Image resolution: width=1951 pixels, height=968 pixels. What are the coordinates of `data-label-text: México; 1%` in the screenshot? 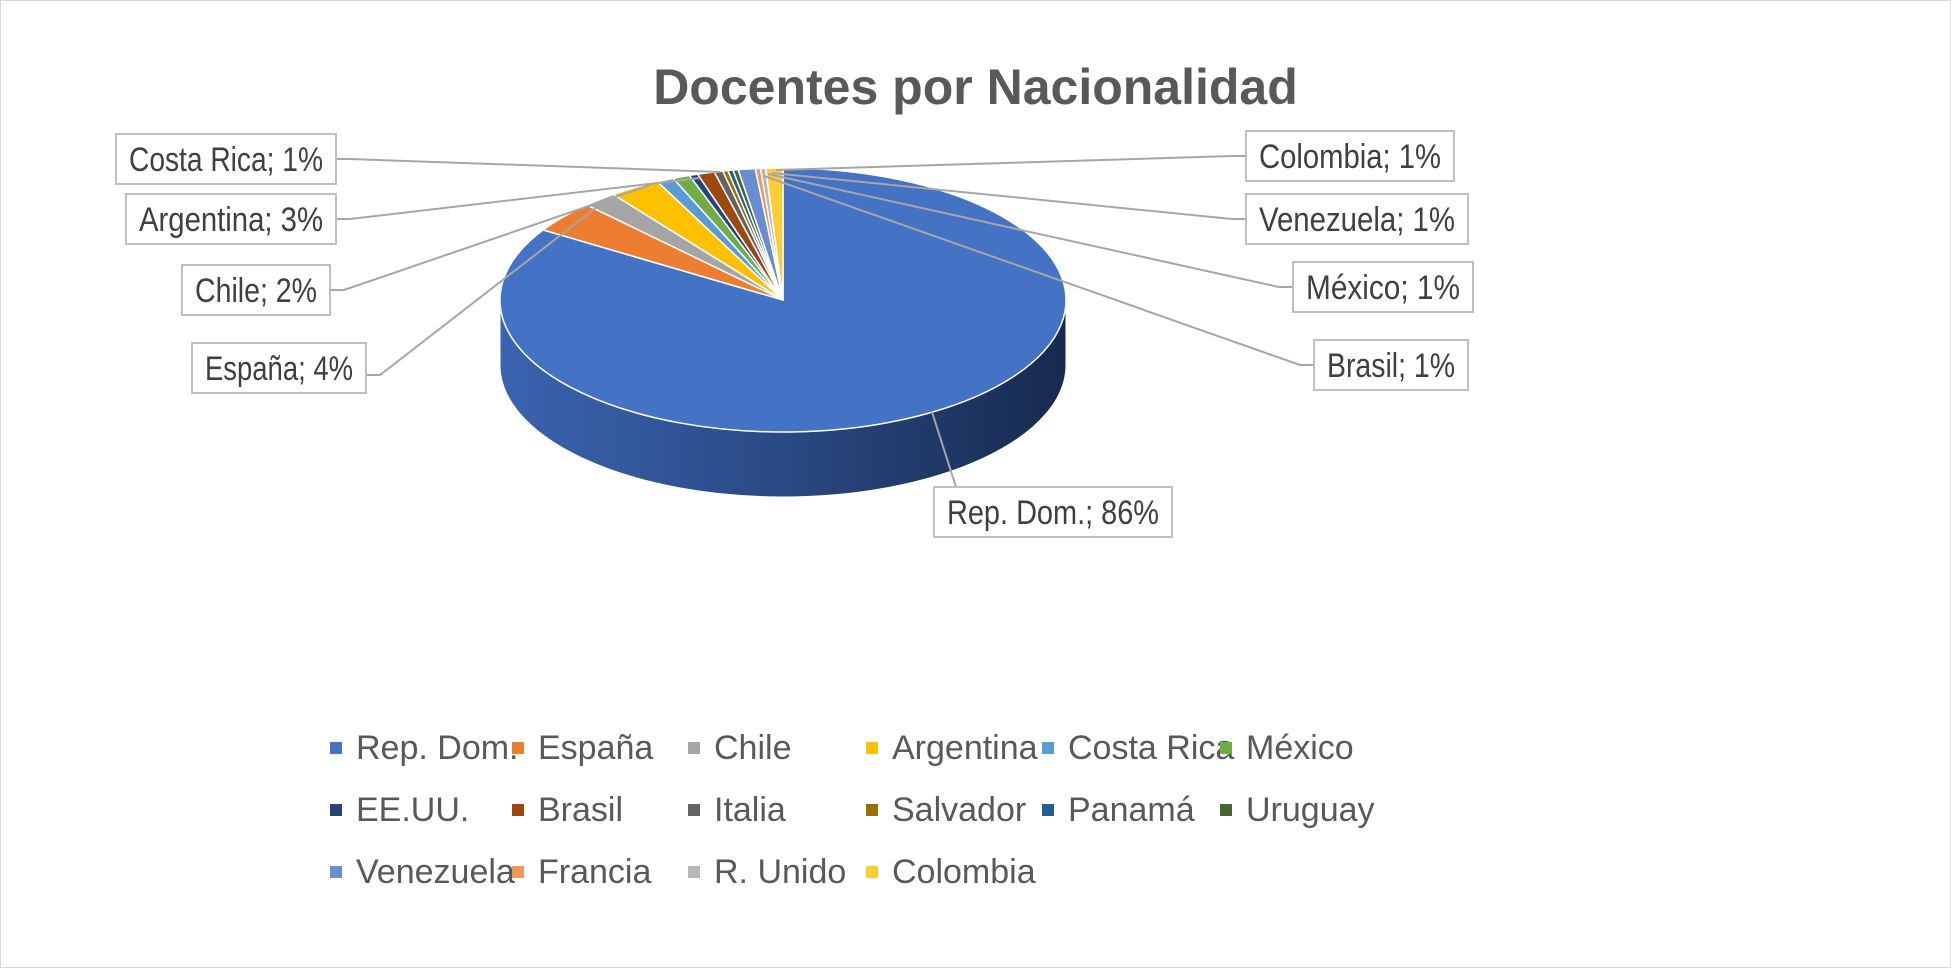 It's located at (1383, 288).